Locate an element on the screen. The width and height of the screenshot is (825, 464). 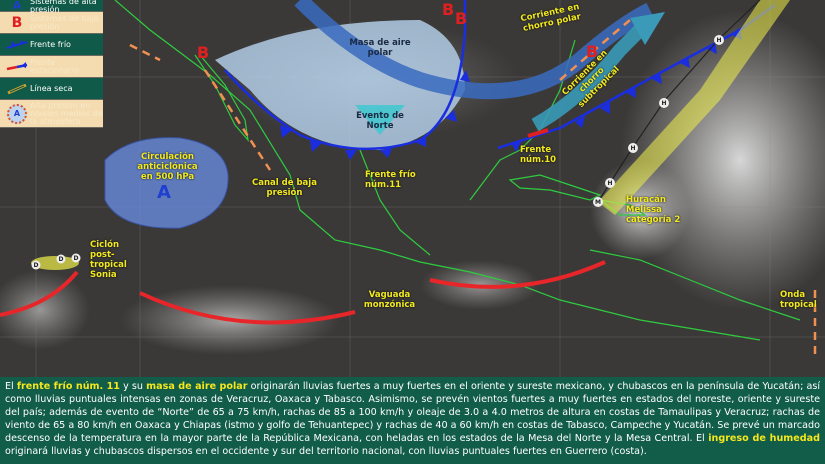
bulletin-text: El is located at coordinates (11, 386).